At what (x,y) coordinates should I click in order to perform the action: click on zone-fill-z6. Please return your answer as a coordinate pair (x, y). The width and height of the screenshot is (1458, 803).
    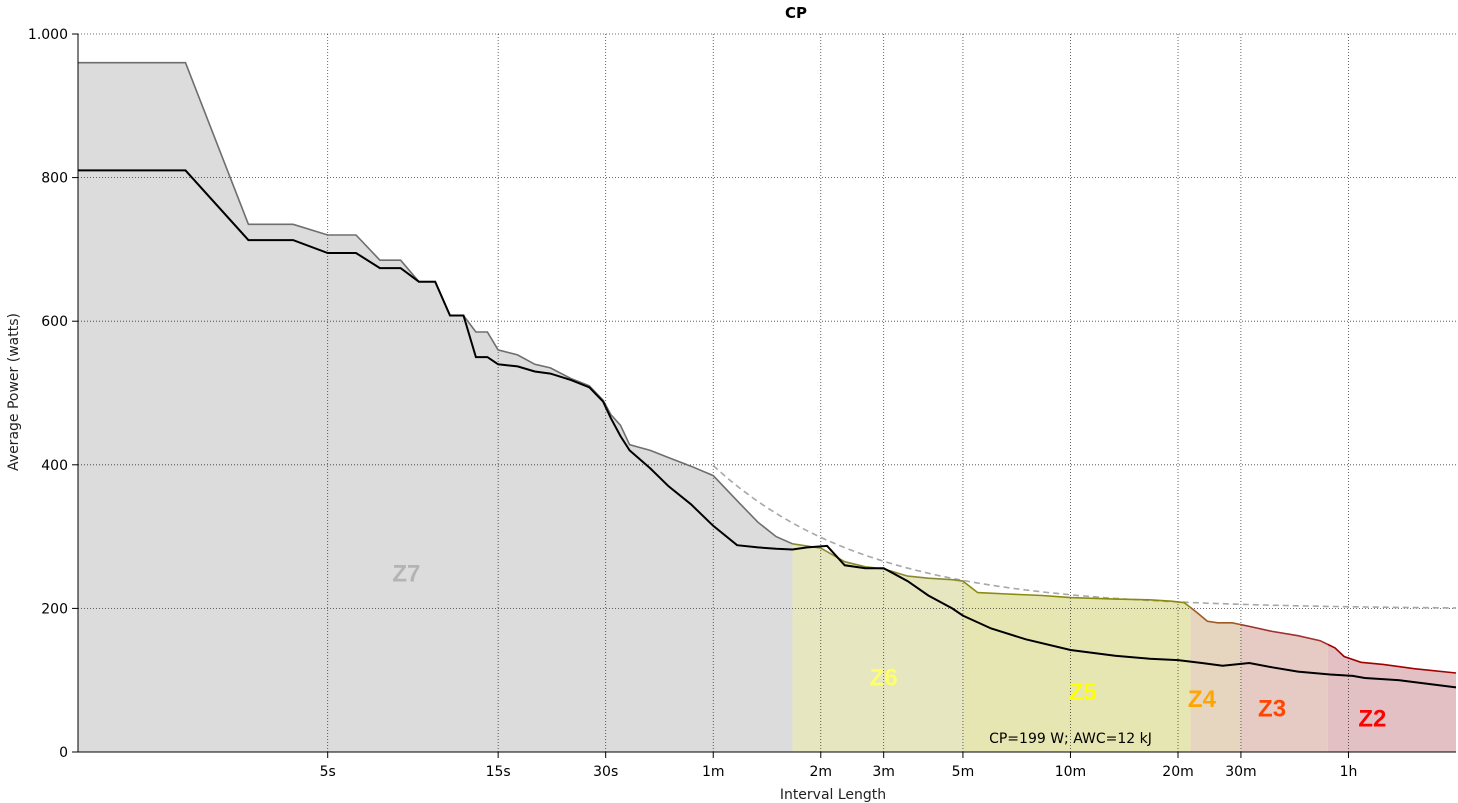
    Looking at the image, I should click on (877, 647).